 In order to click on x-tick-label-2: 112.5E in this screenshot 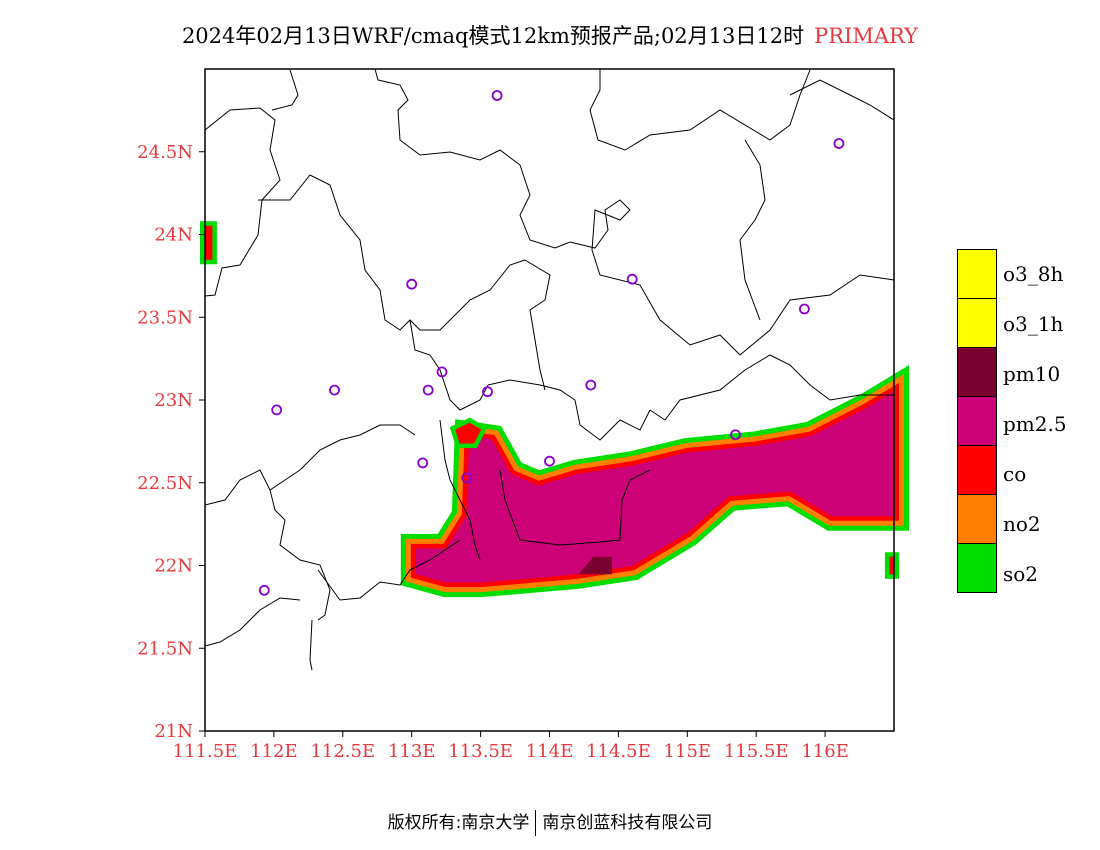, I will do `click(342, 751)`.